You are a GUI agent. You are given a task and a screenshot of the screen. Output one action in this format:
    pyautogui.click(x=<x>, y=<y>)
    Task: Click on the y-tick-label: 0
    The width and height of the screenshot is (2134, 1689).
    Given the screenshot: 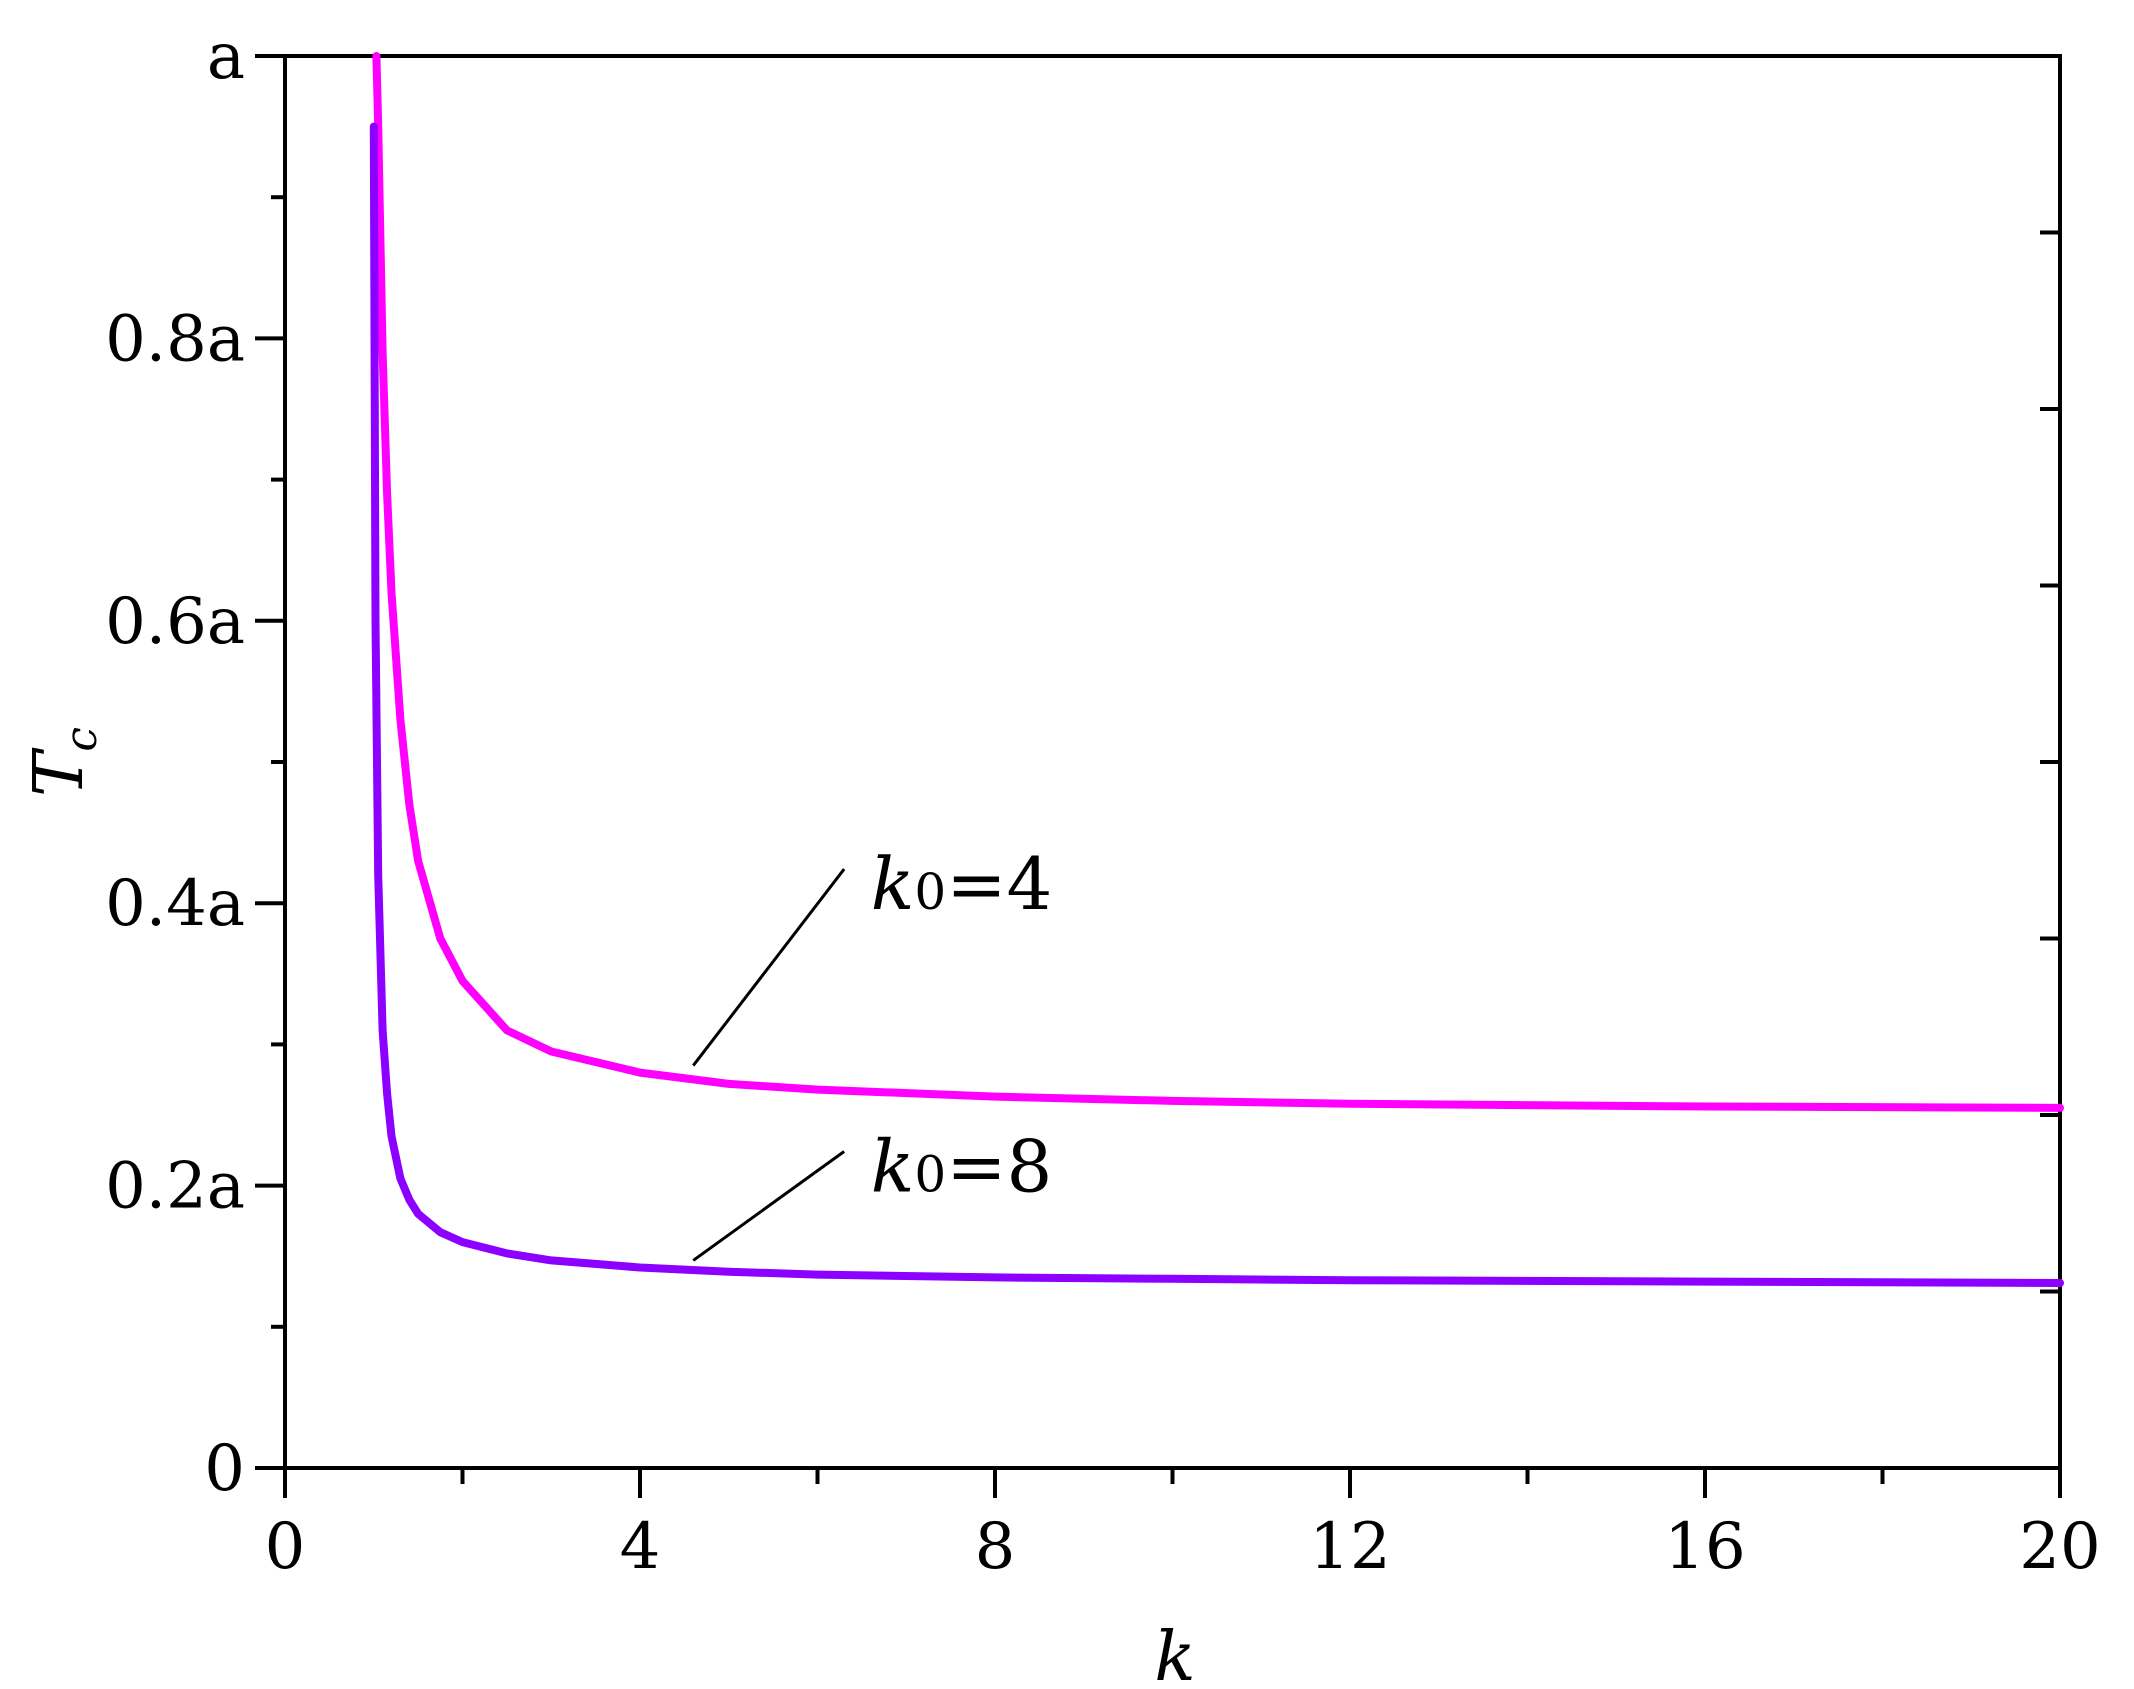 What is the action you would take?
    pyautogui.click(x=224, y=1469)
    